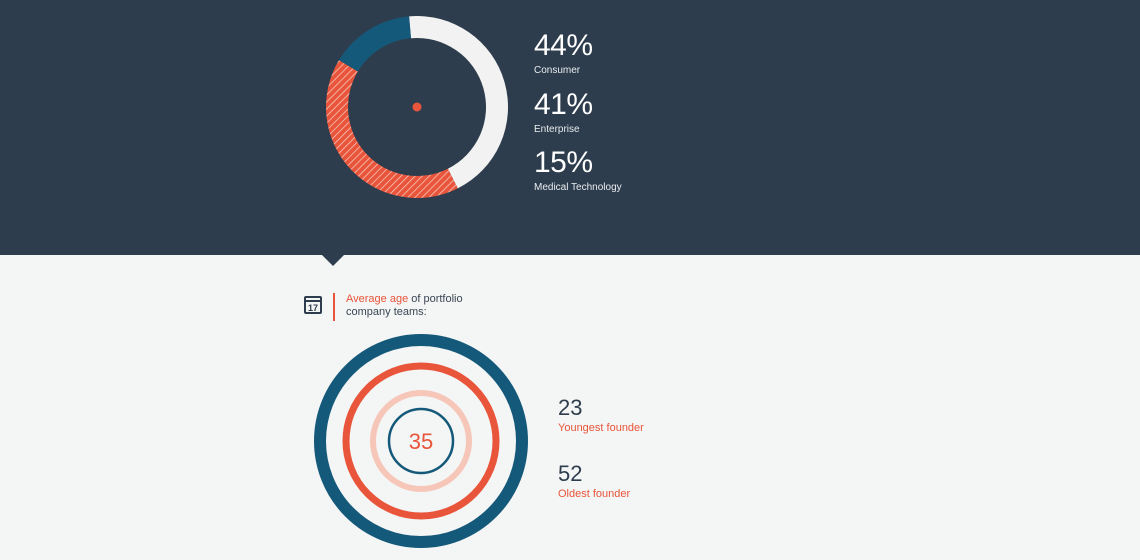  Describe the element at coordinates (563, 104) in the screenshot. I see `legend-pct-enterprise: 41%` at that location.